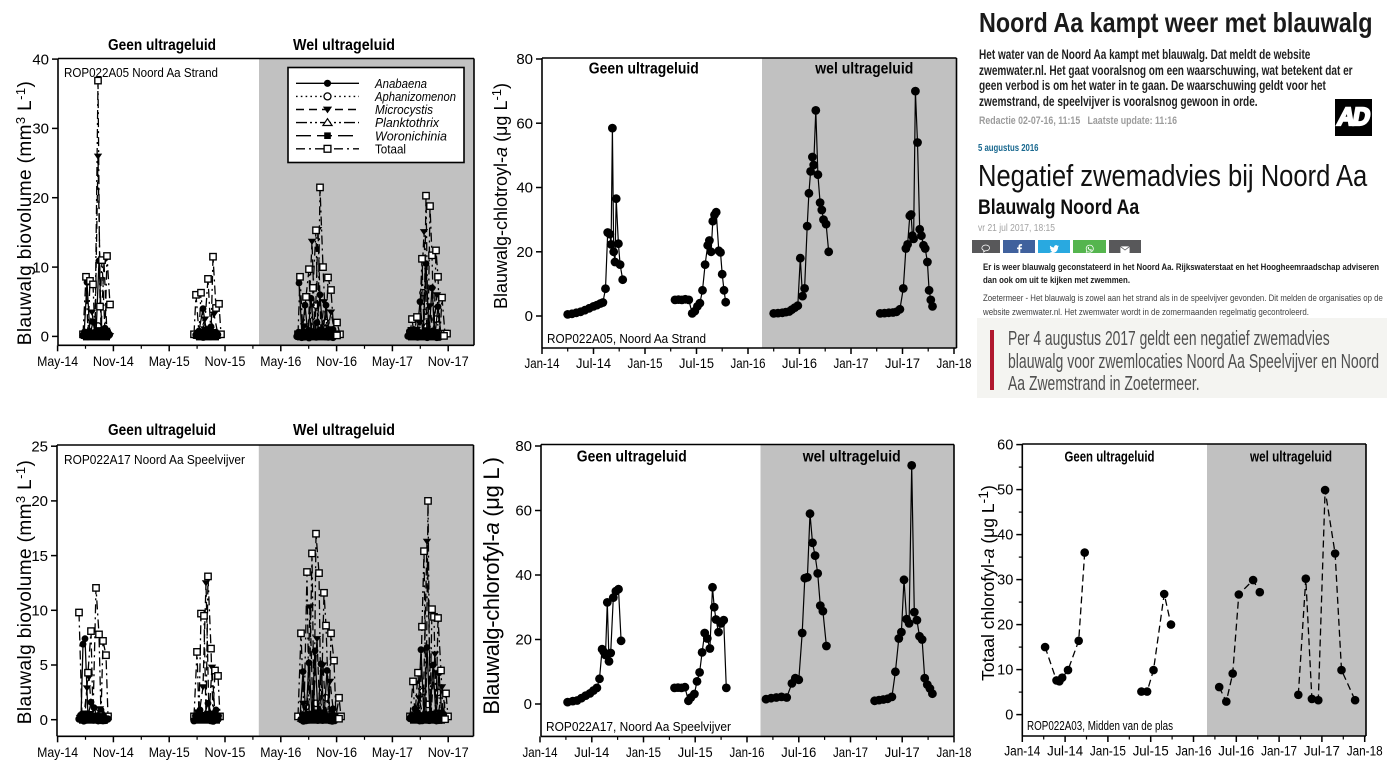 The height and width of the screenshot is (780, 1387). I want to click on svg-text: ROP022A03, Midden van de plas, so click(1100, 726).